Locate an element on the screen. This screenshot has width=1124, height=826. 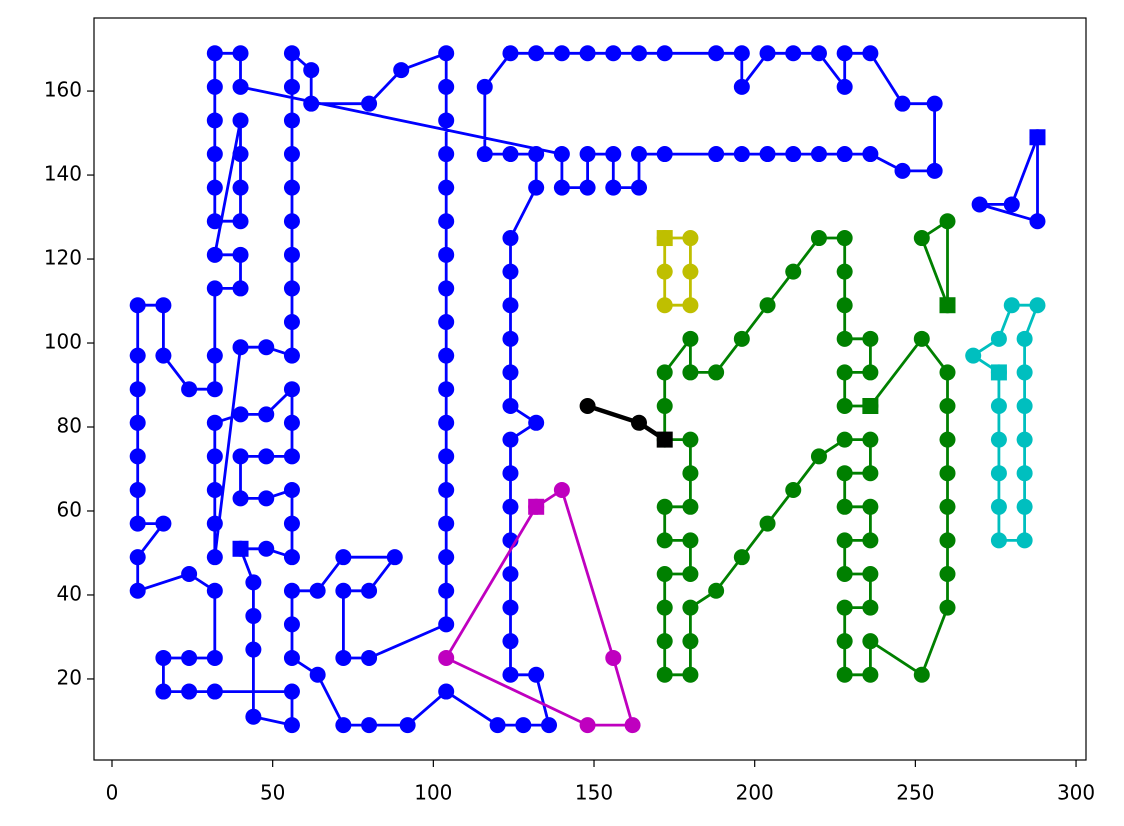
x-tick-label: 50 is located at coordinates (272, 793).